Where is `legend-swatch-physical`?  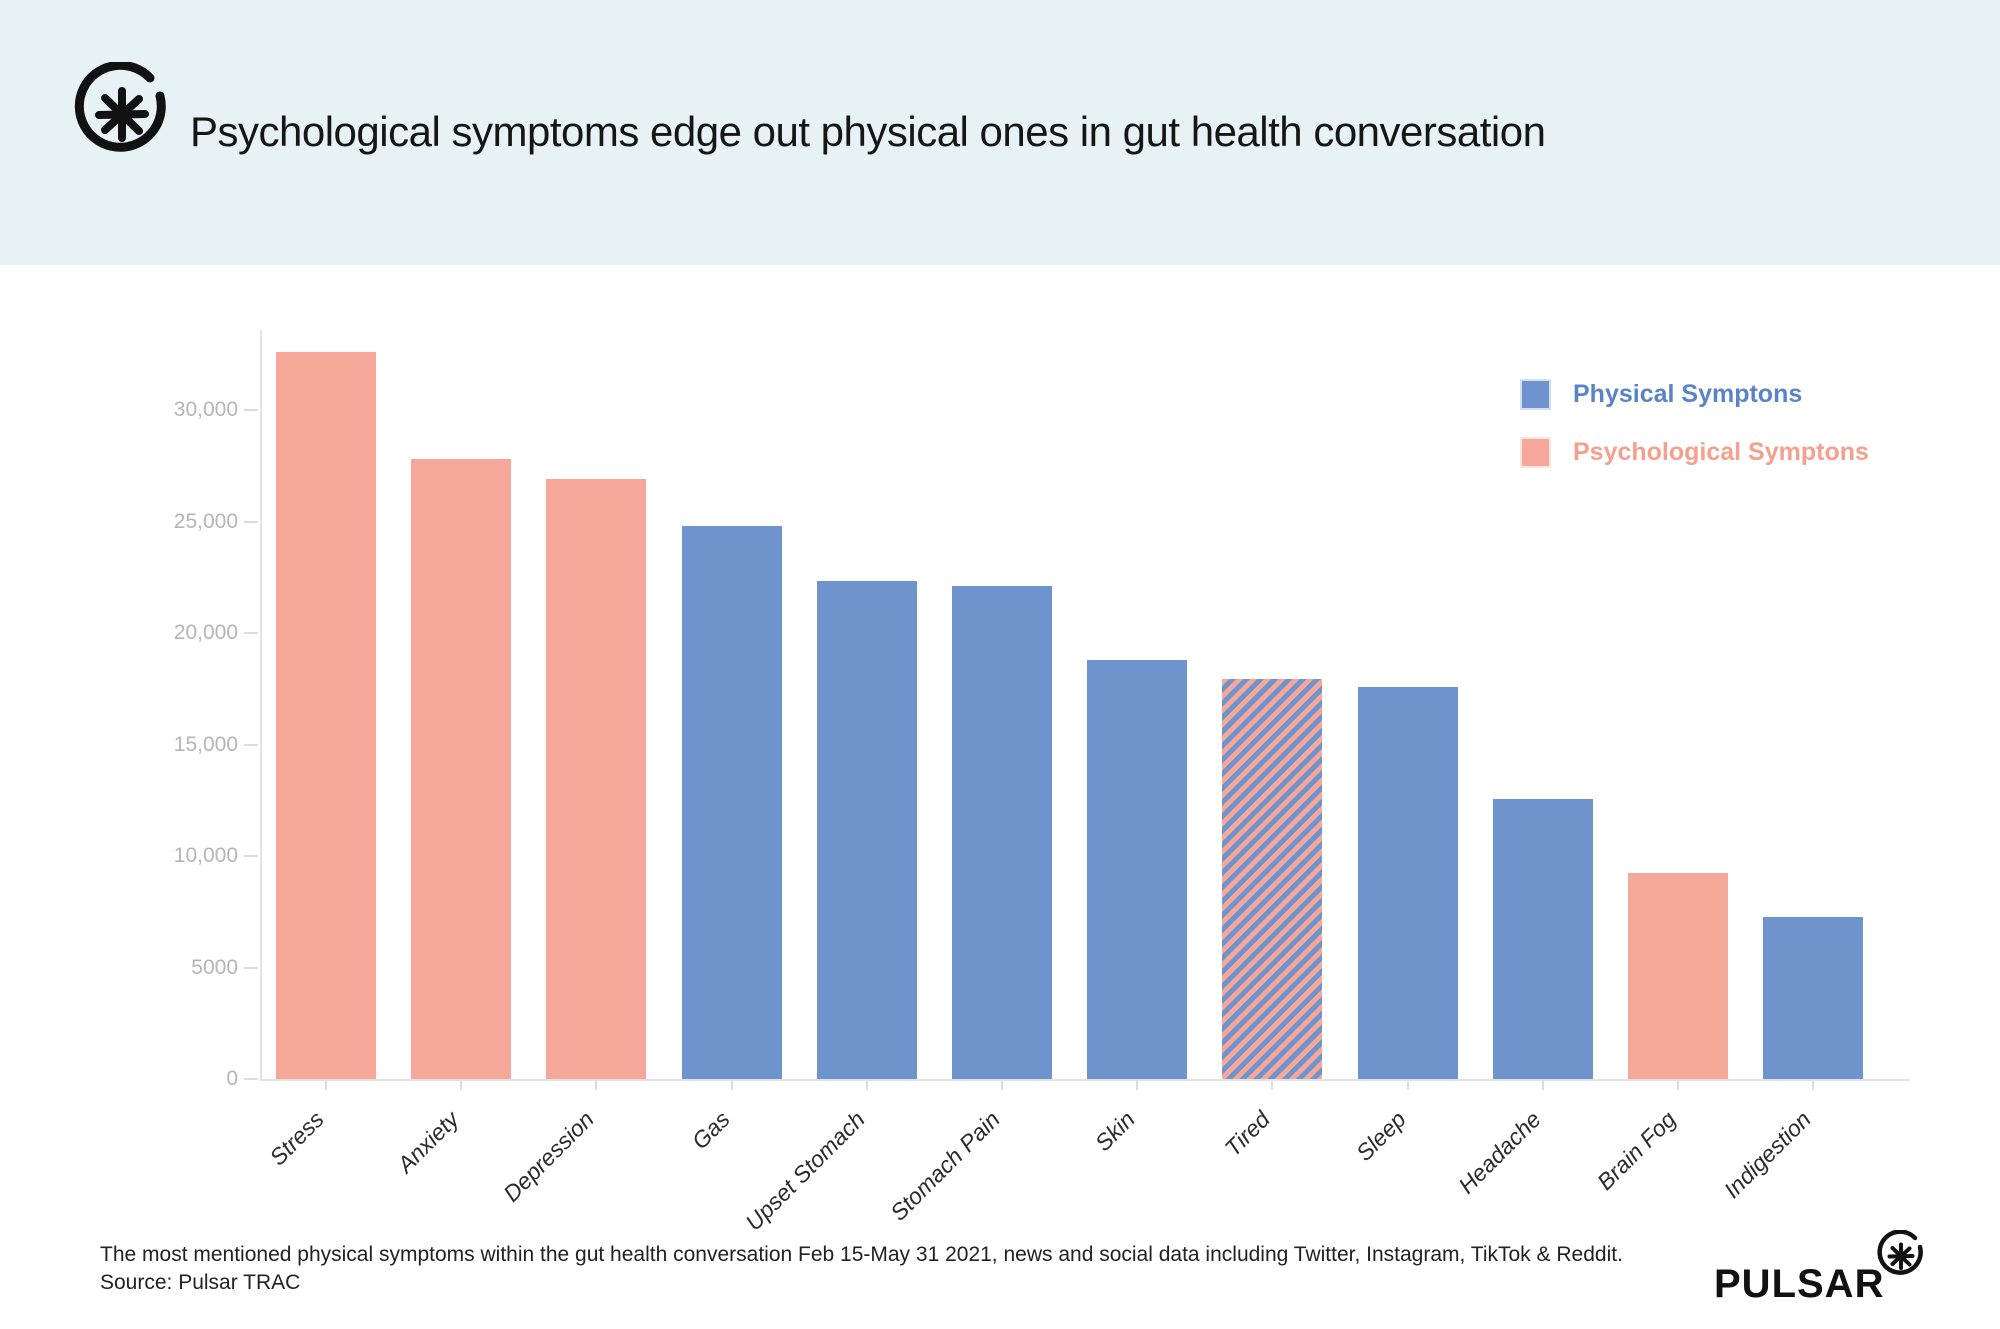
legend-swatch-physical is located at coordinates (1535, 394).